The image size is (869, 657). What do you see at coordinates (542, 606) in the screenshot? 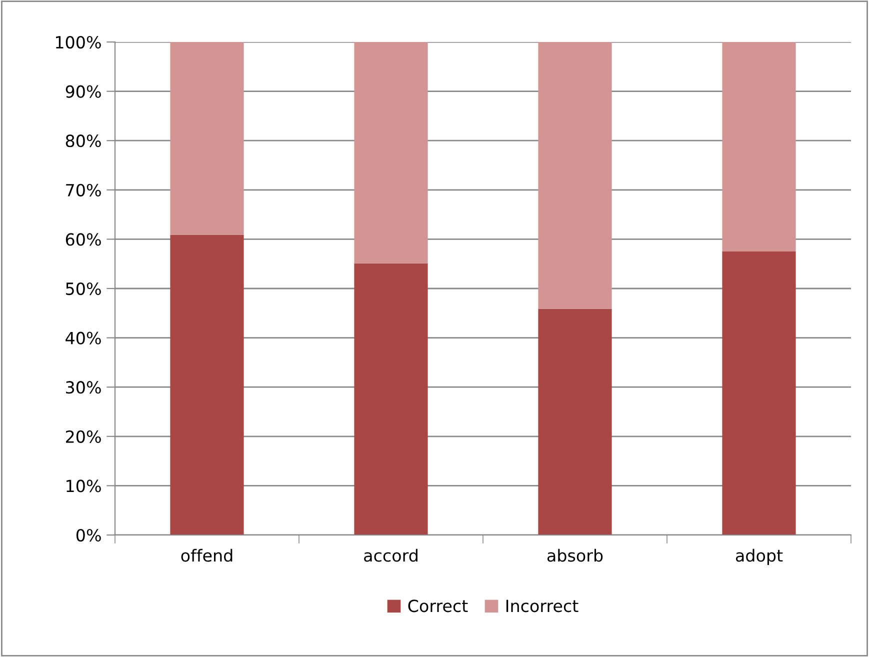
I see `legend-label: Incorrect` at bounding box center [542, 606].